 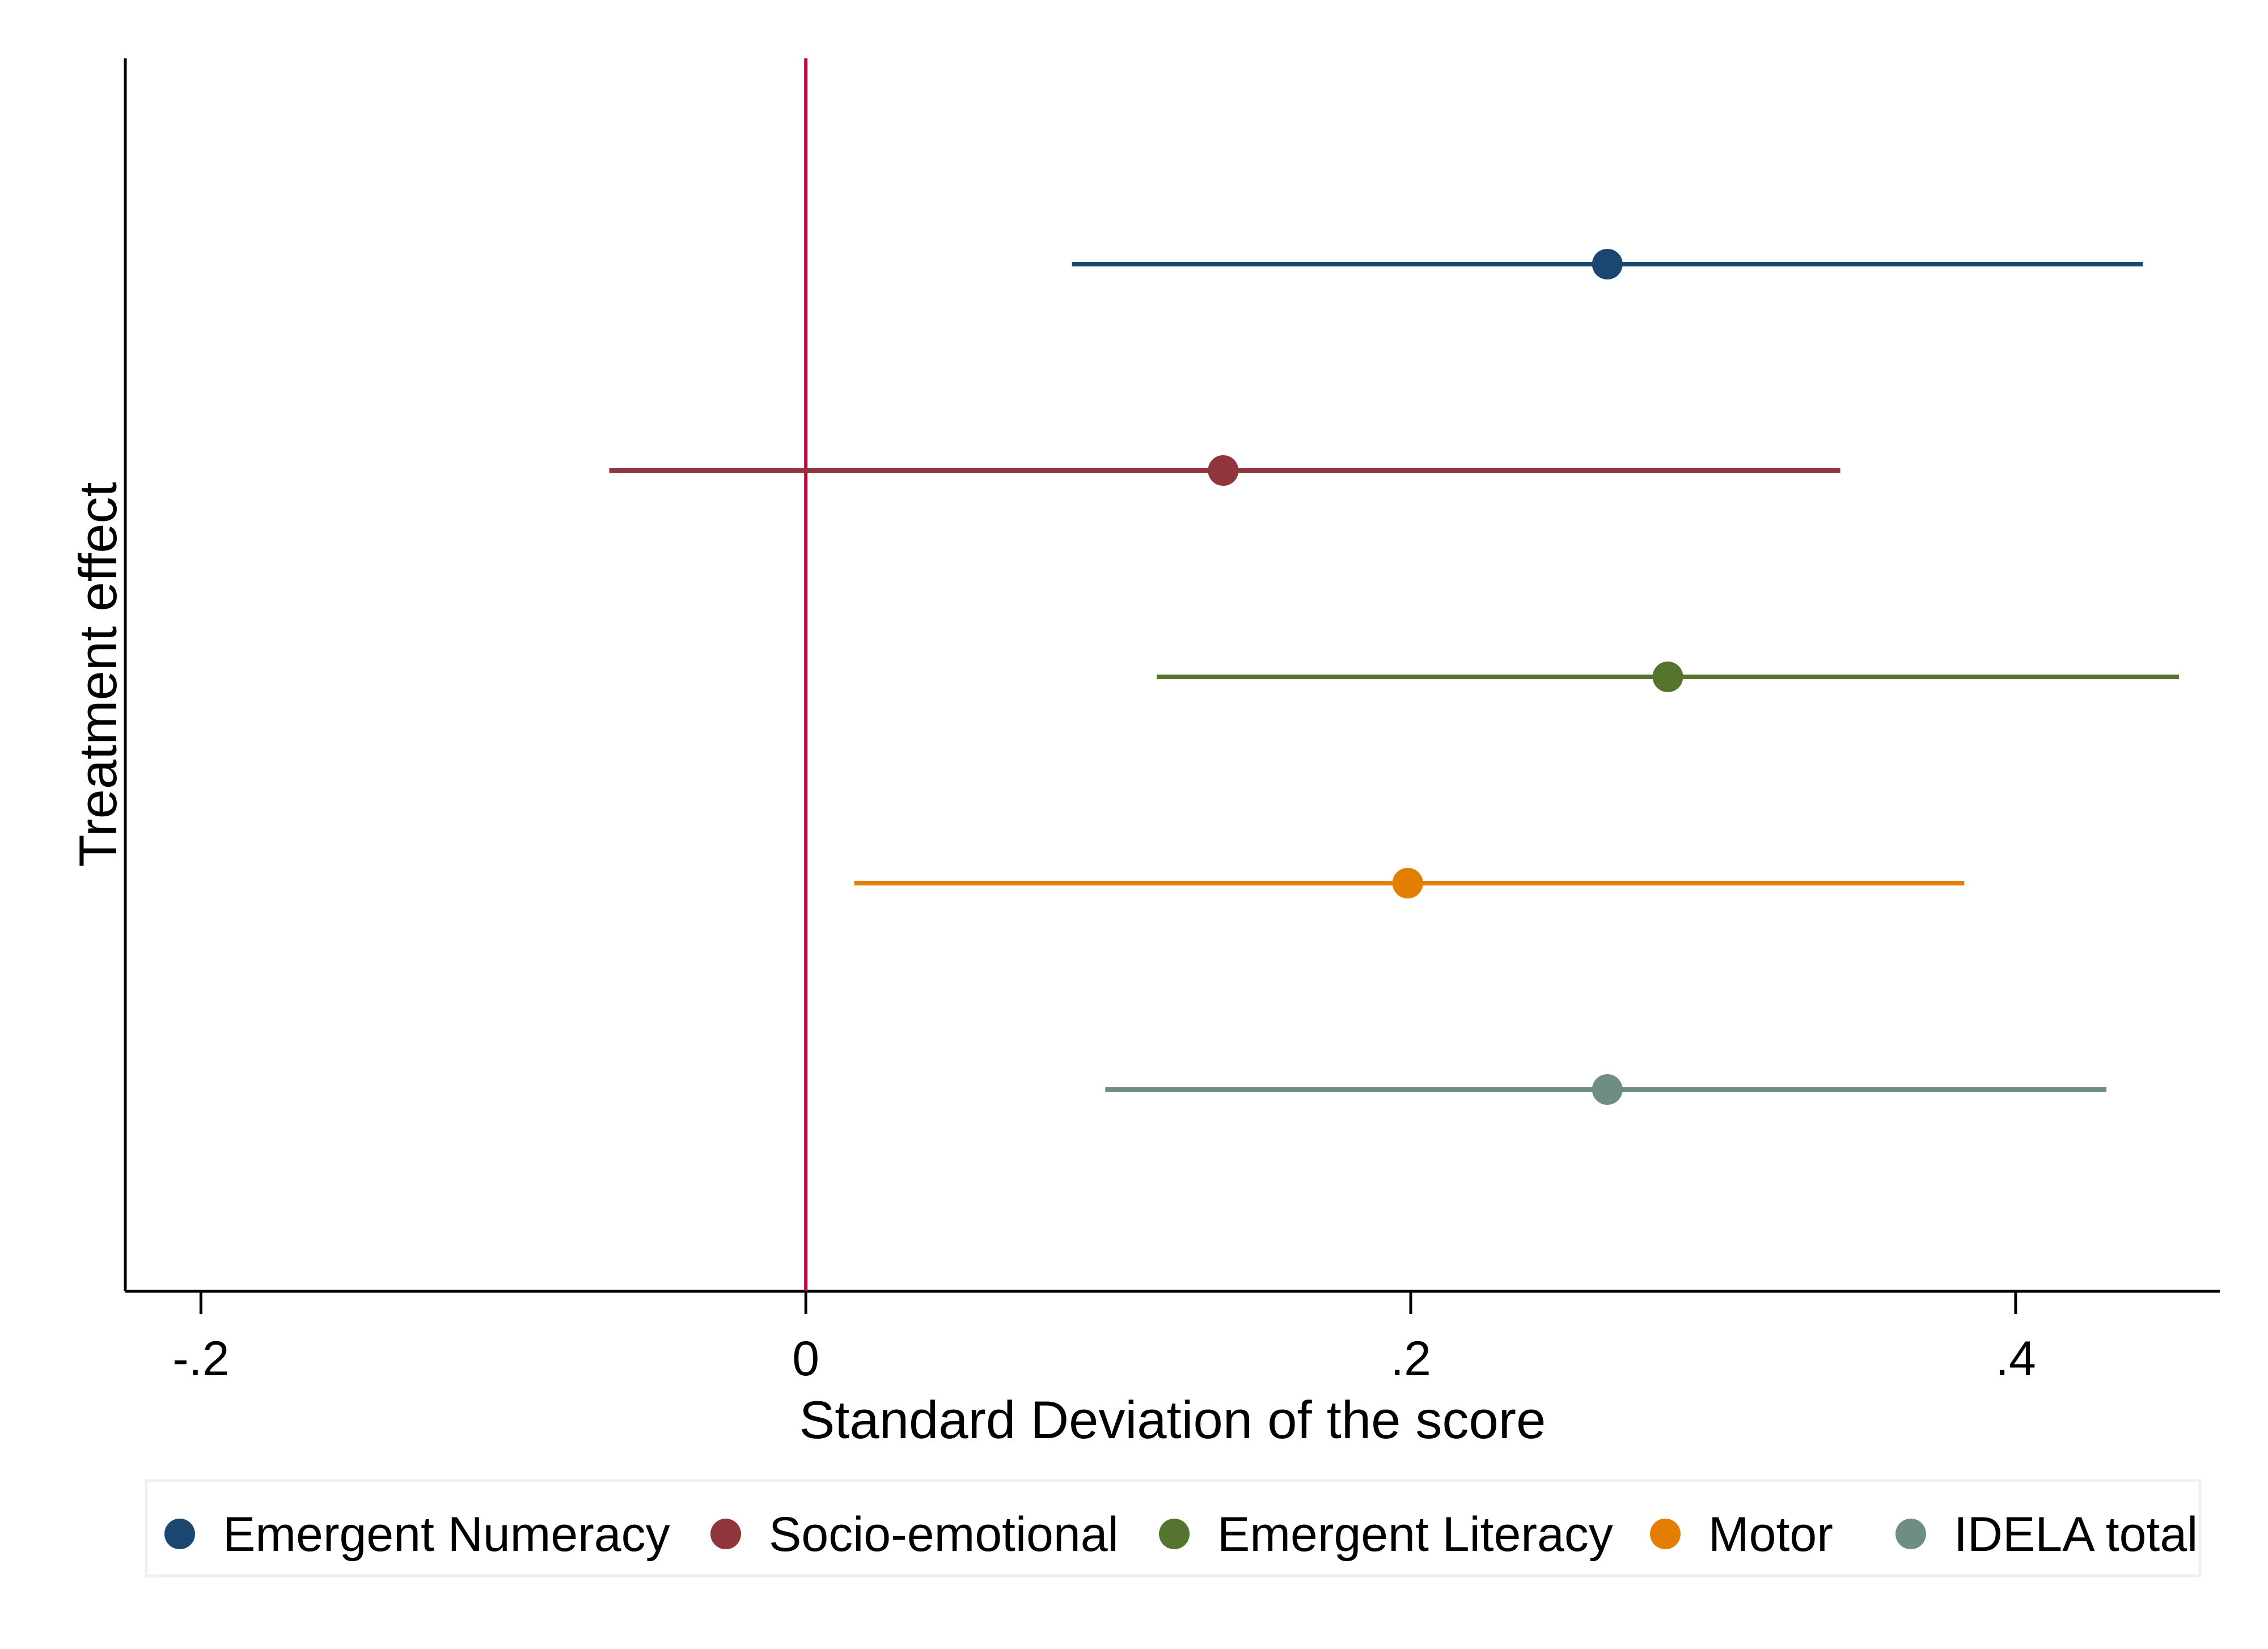 What do you see at coordinates (1172, 1419) in the screenshot?
I see `x-axis-title: Standard Deviation of the score` at bounding box center [1172, 1419].